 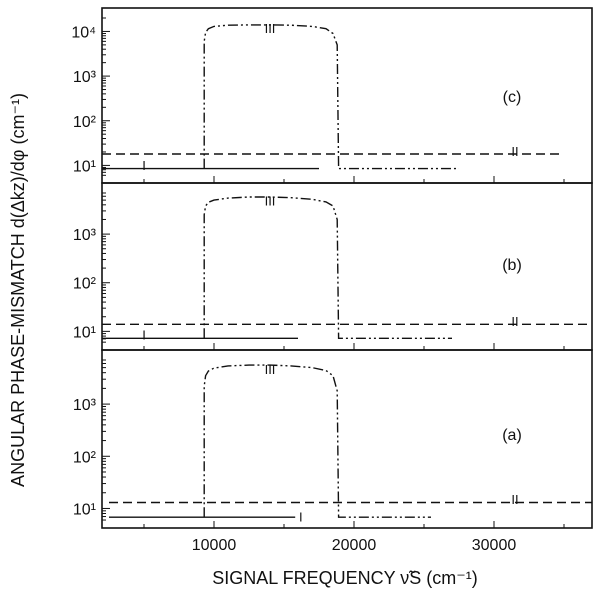 I want to click on panel-label: (c), so click(x=512, y=97).